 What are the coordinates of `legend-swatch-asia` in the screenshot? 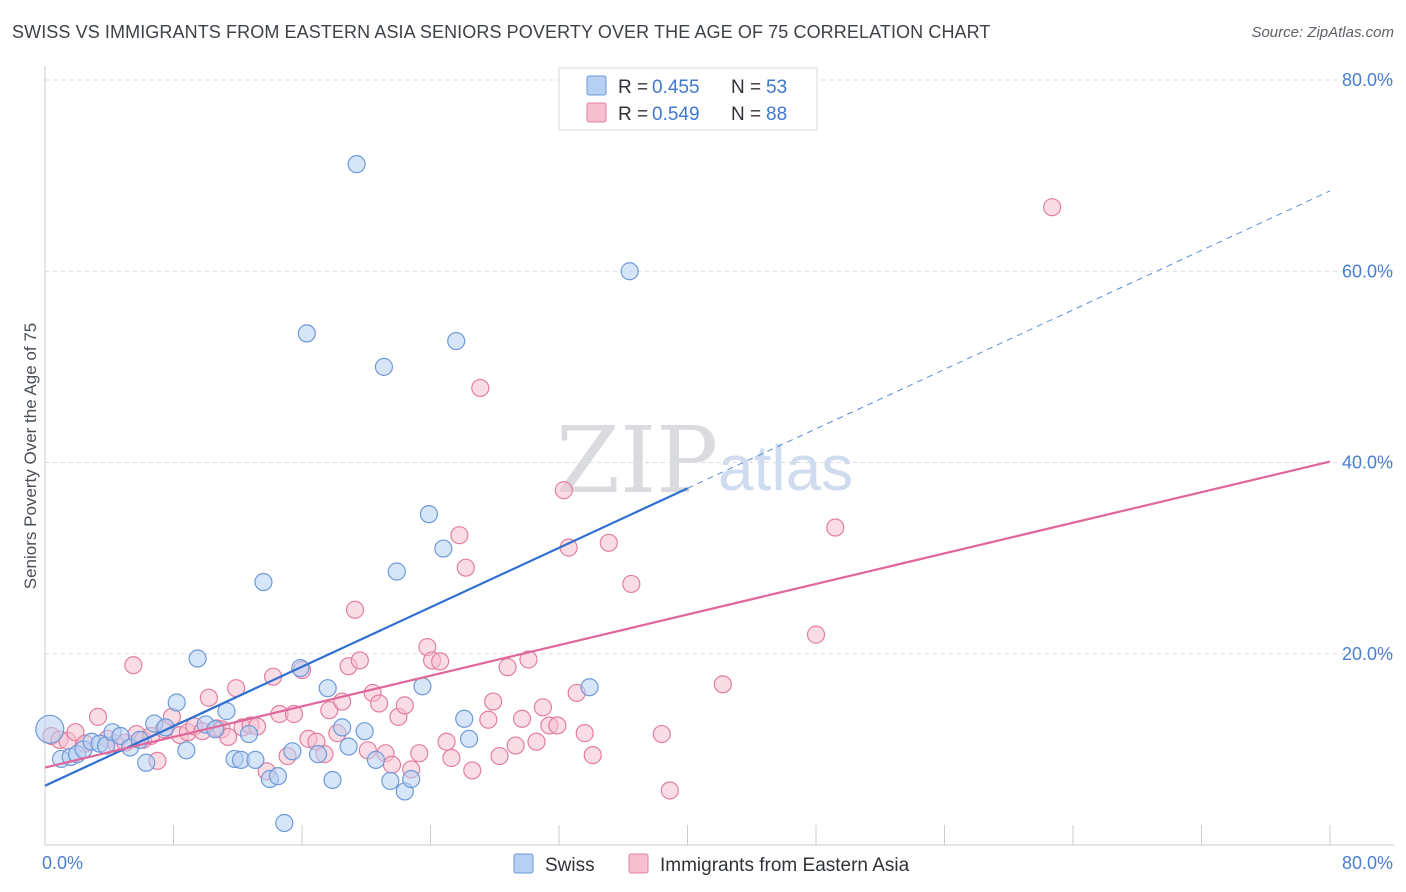 It's located at (596, 112).